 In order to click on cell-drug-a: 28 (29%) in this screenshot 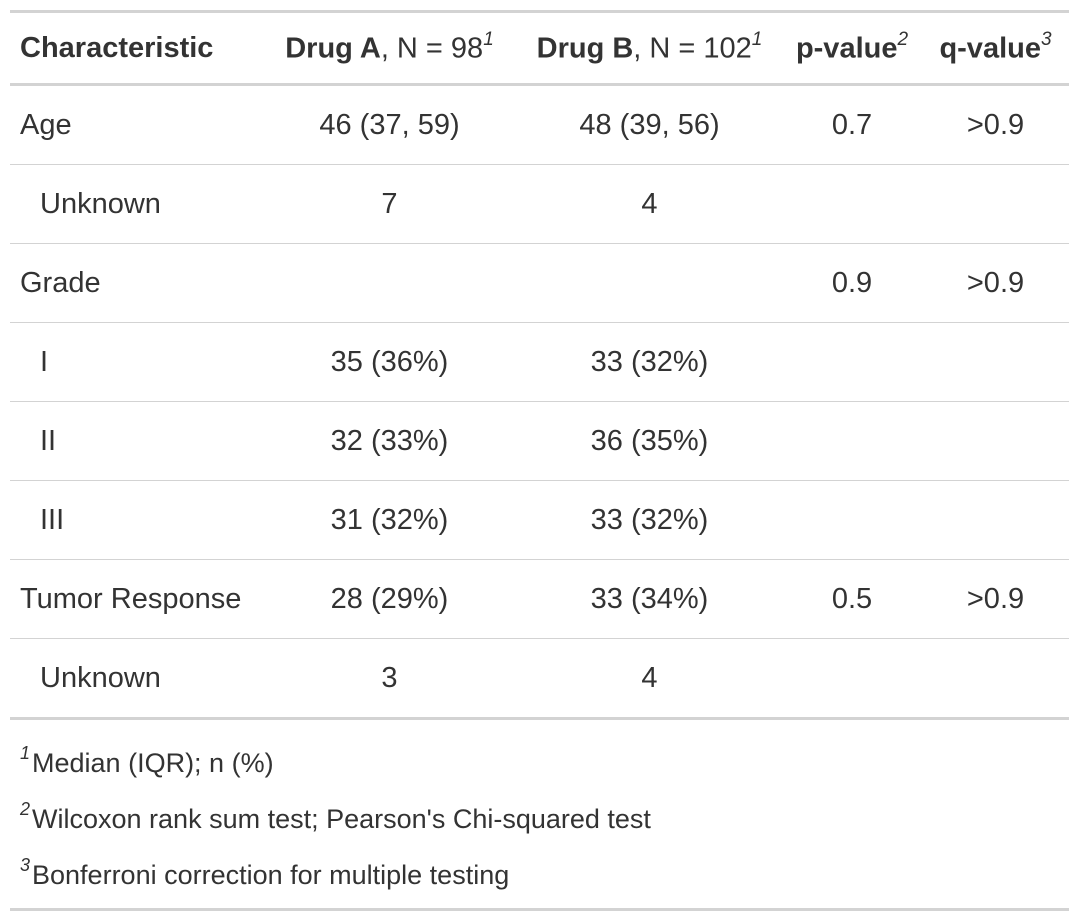, I will do `click(389, 599)`.